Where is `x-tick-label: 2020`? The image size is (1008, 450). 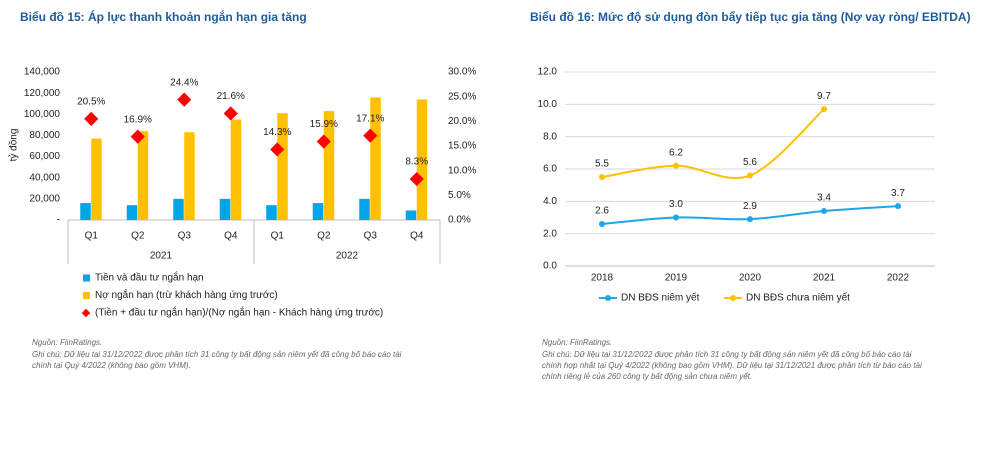
x-tick-label: 2020 is located at coordinates (750, 278).